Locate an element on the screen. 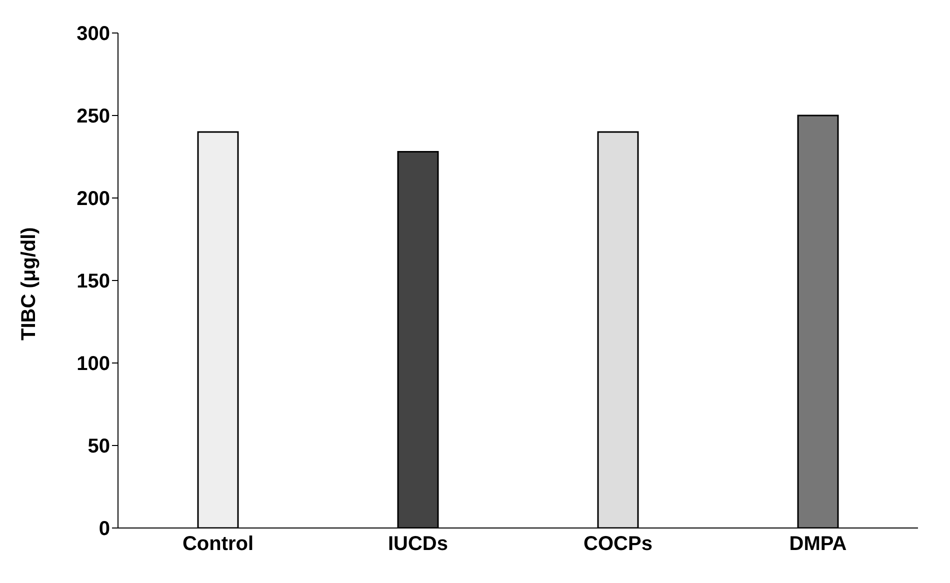 The width and height of the screenshot is (950, 583). x-tick-label: COCPs is located at coordinates (618, 544).